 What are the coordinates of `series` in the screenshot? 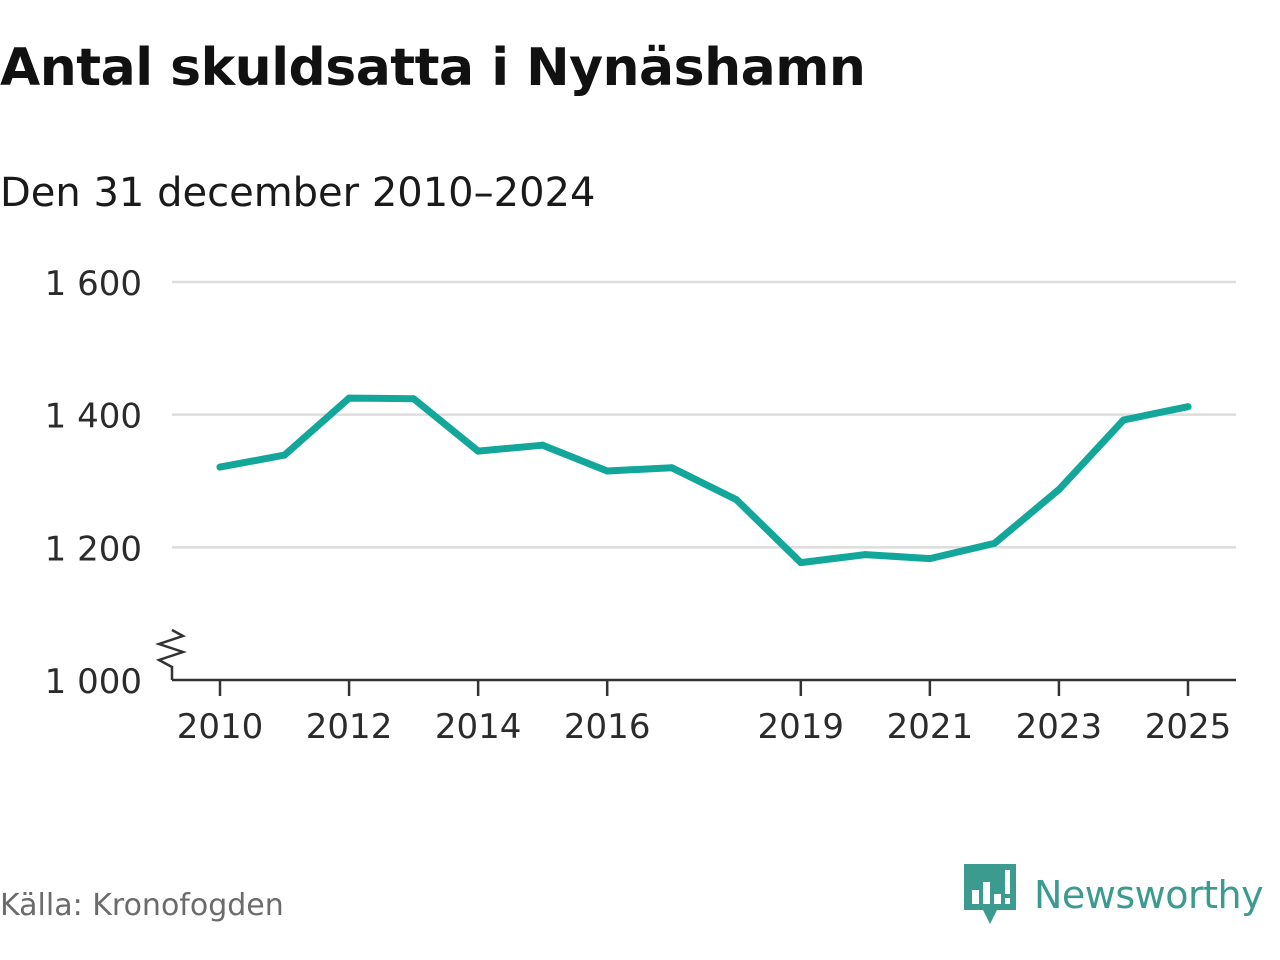 It's located at (704, 480).